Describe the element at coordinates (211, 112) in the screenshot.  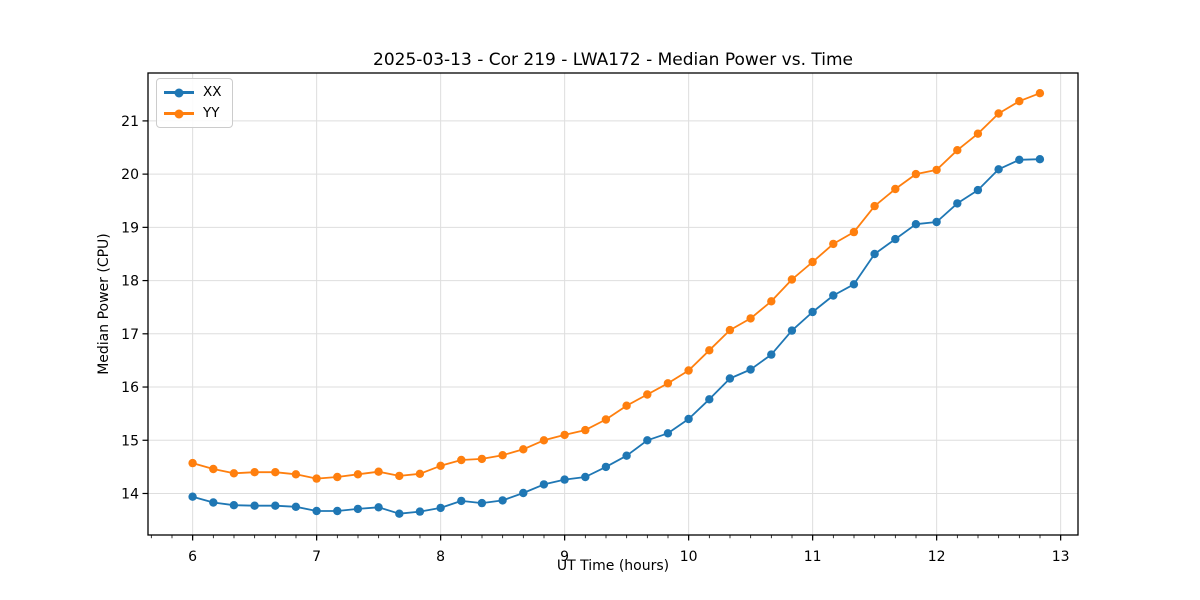
I see `legend-label-yy: YY` at that location.